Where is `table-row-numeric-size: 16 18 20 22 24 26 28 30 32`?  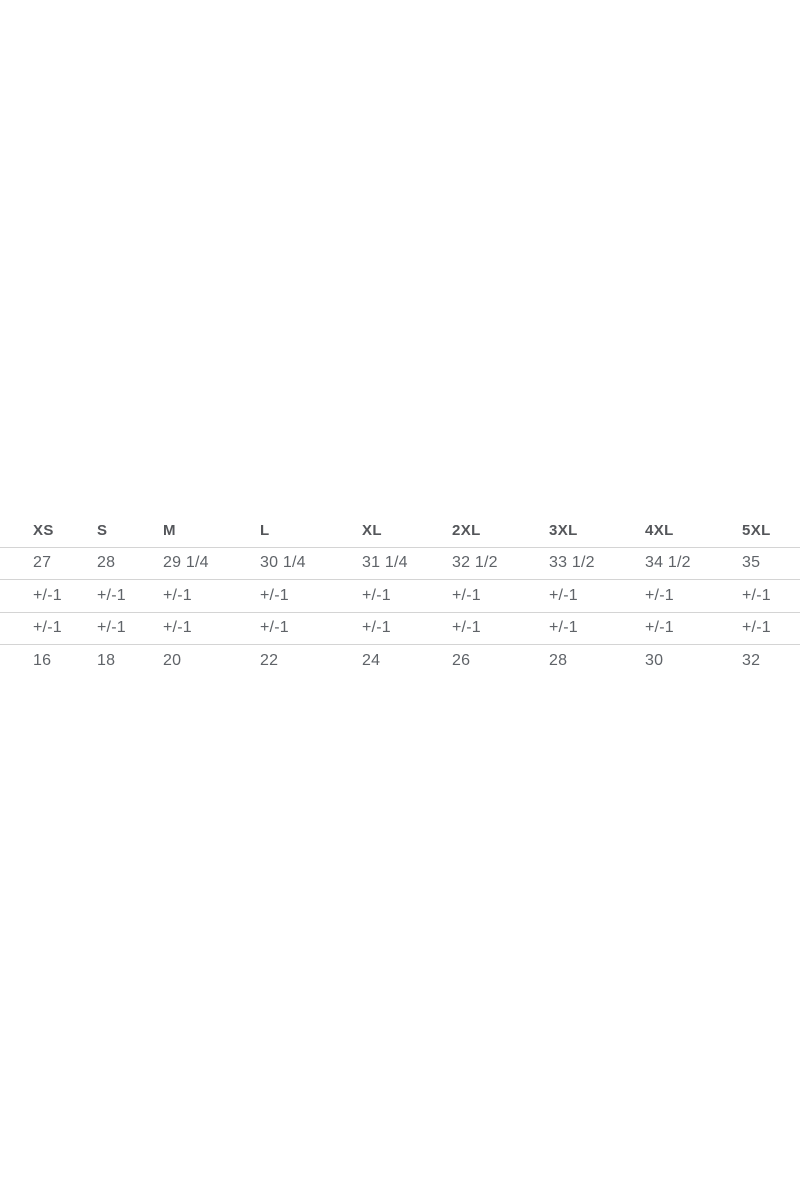 table-row-numeric-size: 16 18 20 22 24 26 28 30 32 is located at coordinates (400, 661).